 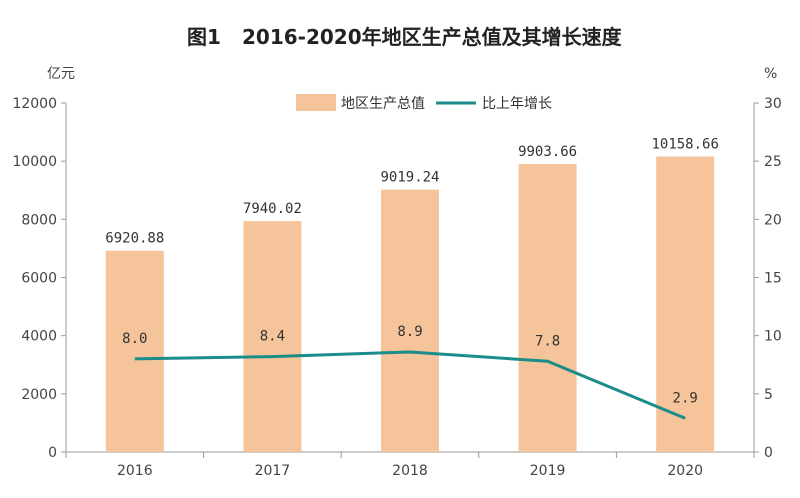 What do you see at coordinates (547, 152) in the screenshot?
I see `bar-data-label: 9903.66` at bounding box center [547, 152].